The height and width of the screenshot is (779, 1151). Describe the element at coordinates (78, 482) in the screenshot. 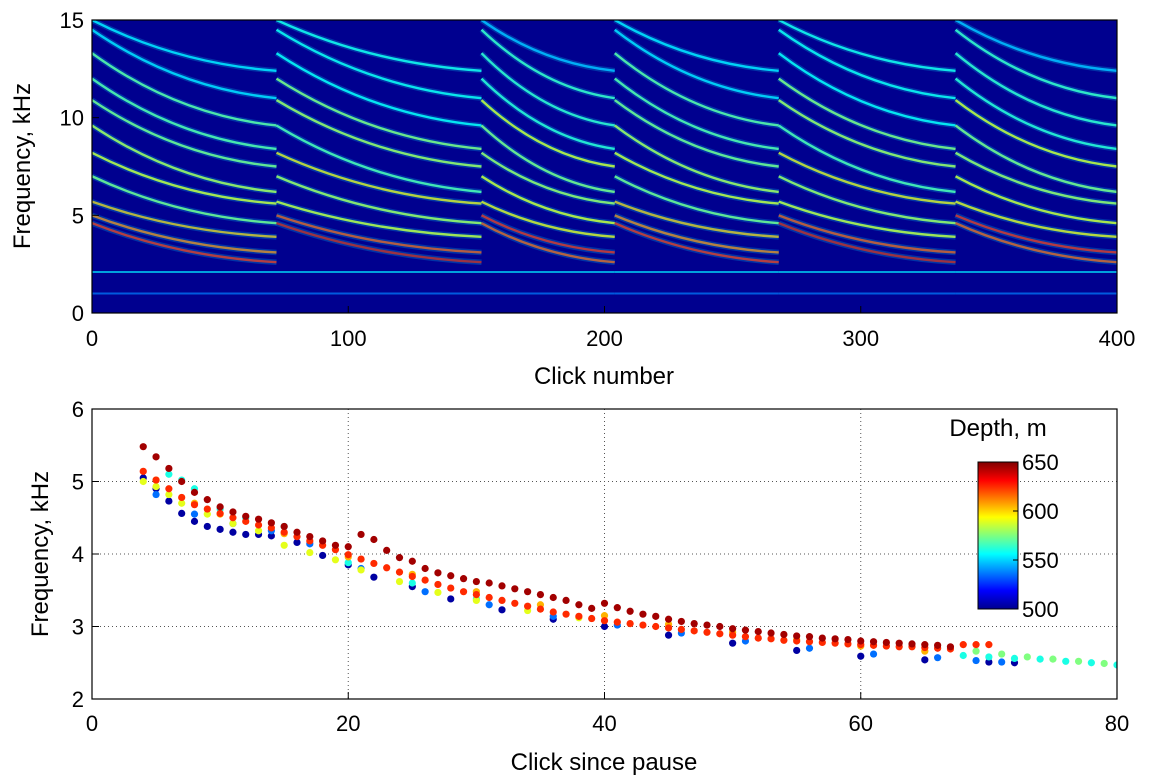

I see `scatter-y-tick-label: 5` at that location.